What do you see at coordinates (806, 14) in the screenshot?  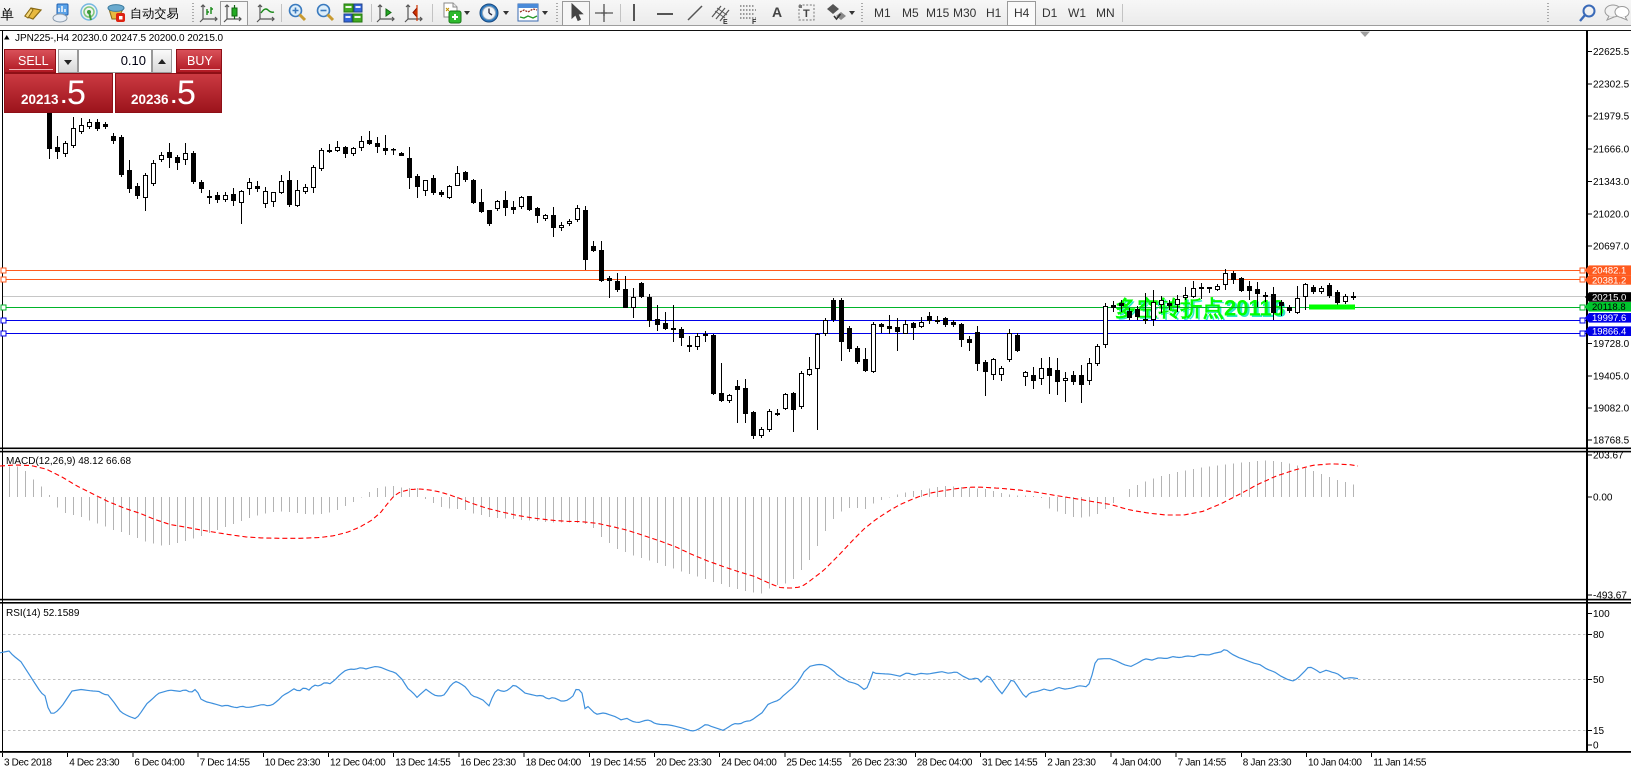 I see `svg-text: T` at bounding box center [806, 14].